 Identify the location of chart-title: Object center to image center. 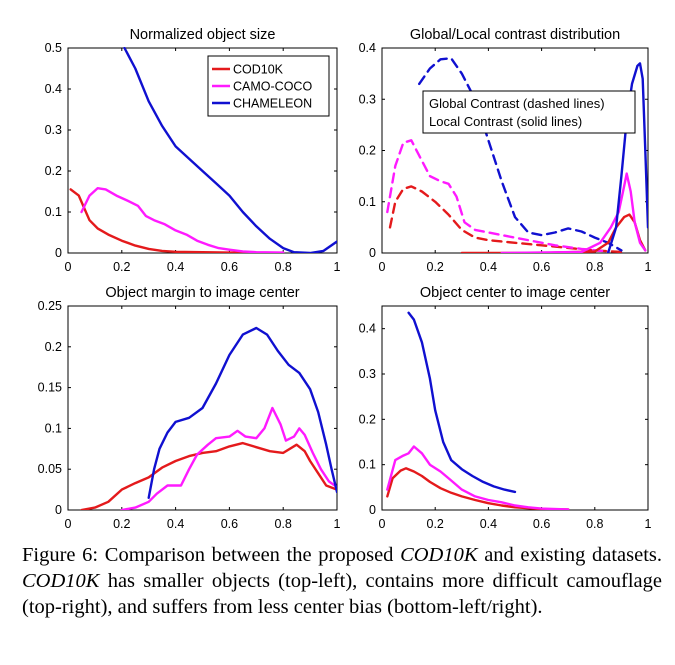
(515, 293).